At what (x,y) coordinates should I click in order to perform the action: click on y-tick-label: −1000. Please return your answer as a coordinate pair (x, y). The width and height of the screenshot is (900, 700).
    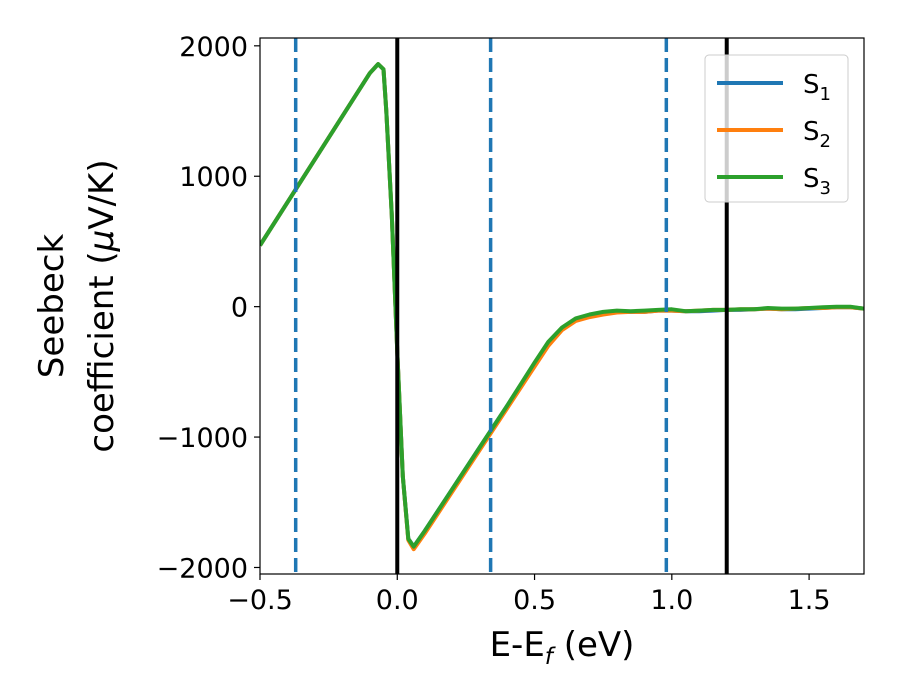
    Looking at the image, I should click on (202, 438).